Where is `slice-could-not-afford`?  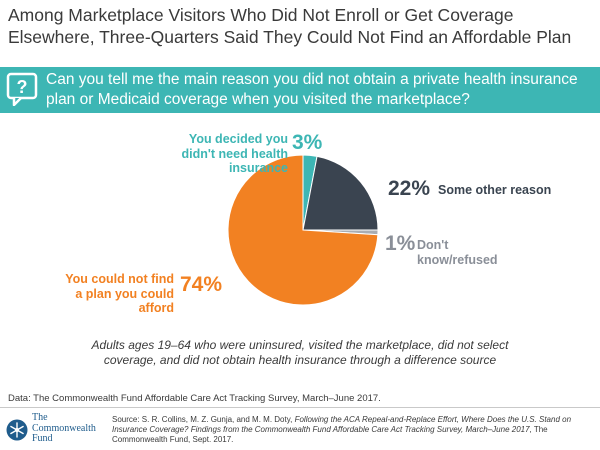 slice-could-not-afford is located at coordinates (303, 230).